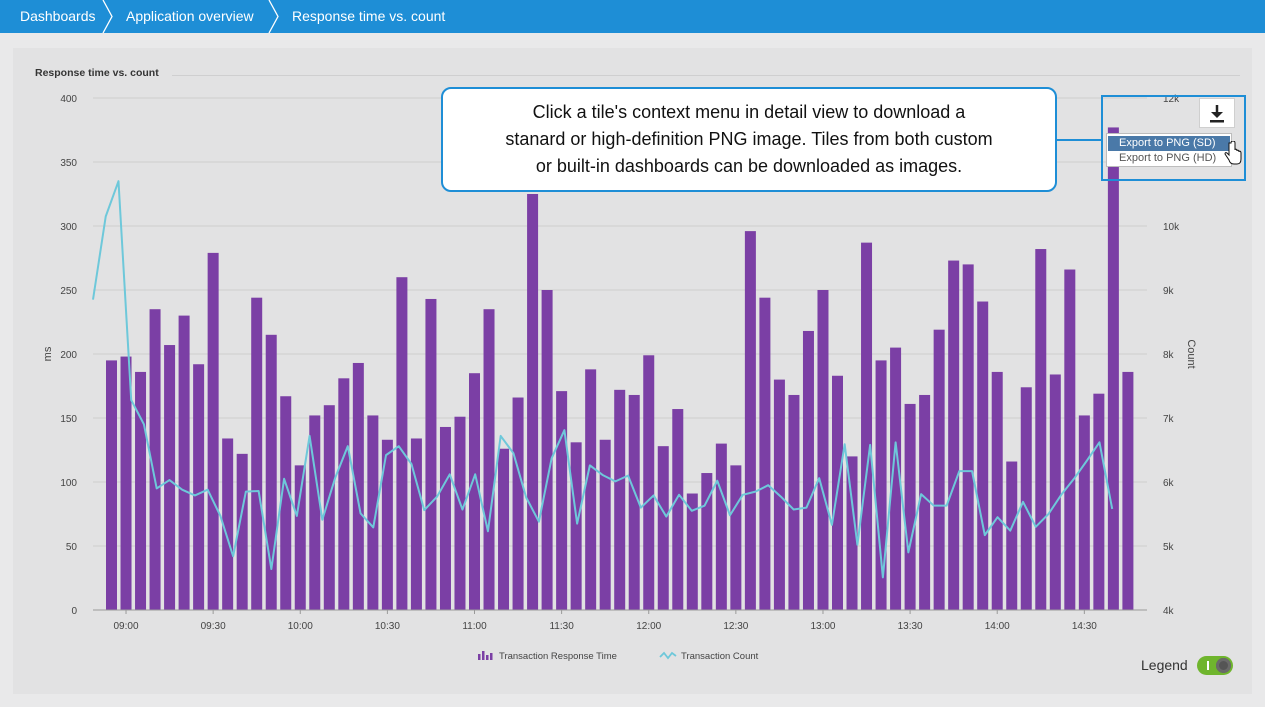 This screenshot has width=1265, height=707. I want to click on callout-connector, so click(1080, 140).